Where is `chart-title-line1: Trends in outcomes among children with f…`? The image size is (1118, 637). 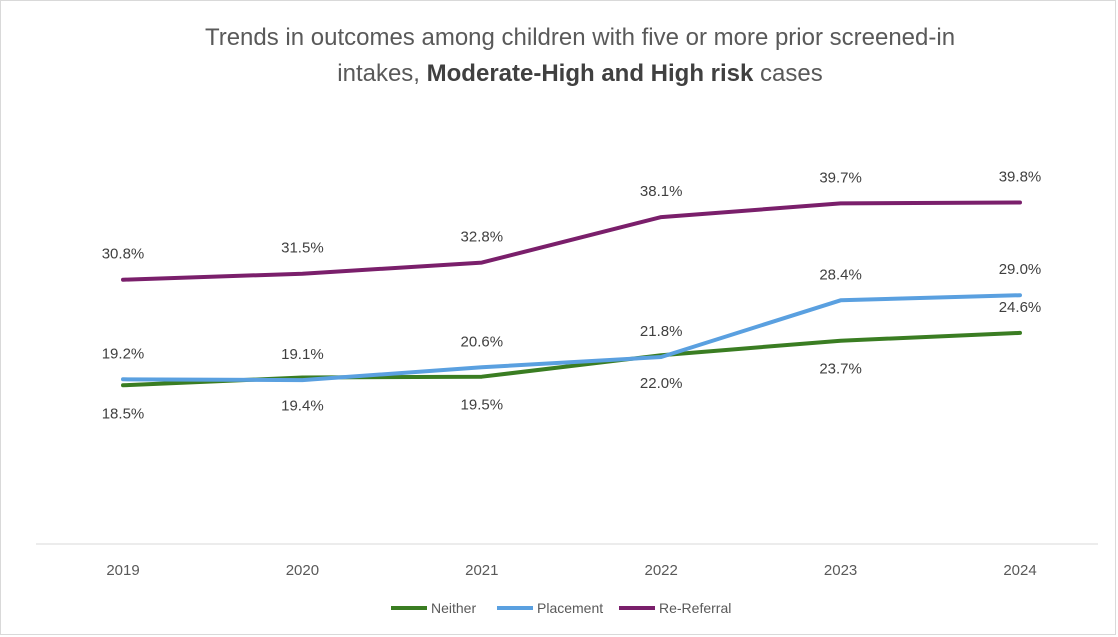 chart-title-line1: Trends in outcomes among children with f… is located at coordinates (580, 37).